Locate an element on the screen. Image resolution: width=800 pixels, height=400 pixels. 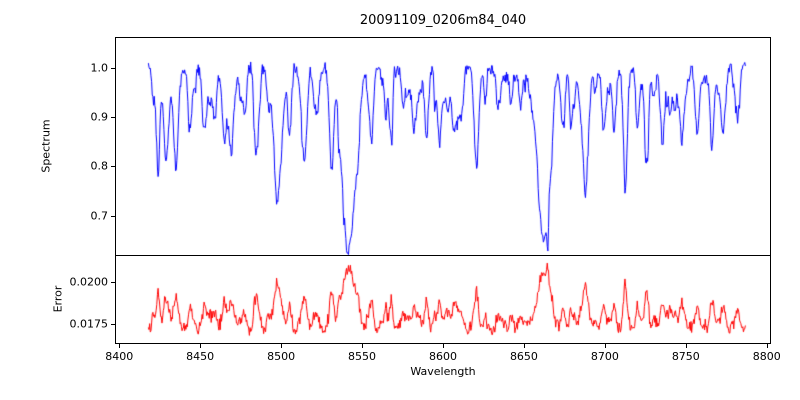
spectrum-y-tick-label: 0.8 is located at coordinates (99, 166).